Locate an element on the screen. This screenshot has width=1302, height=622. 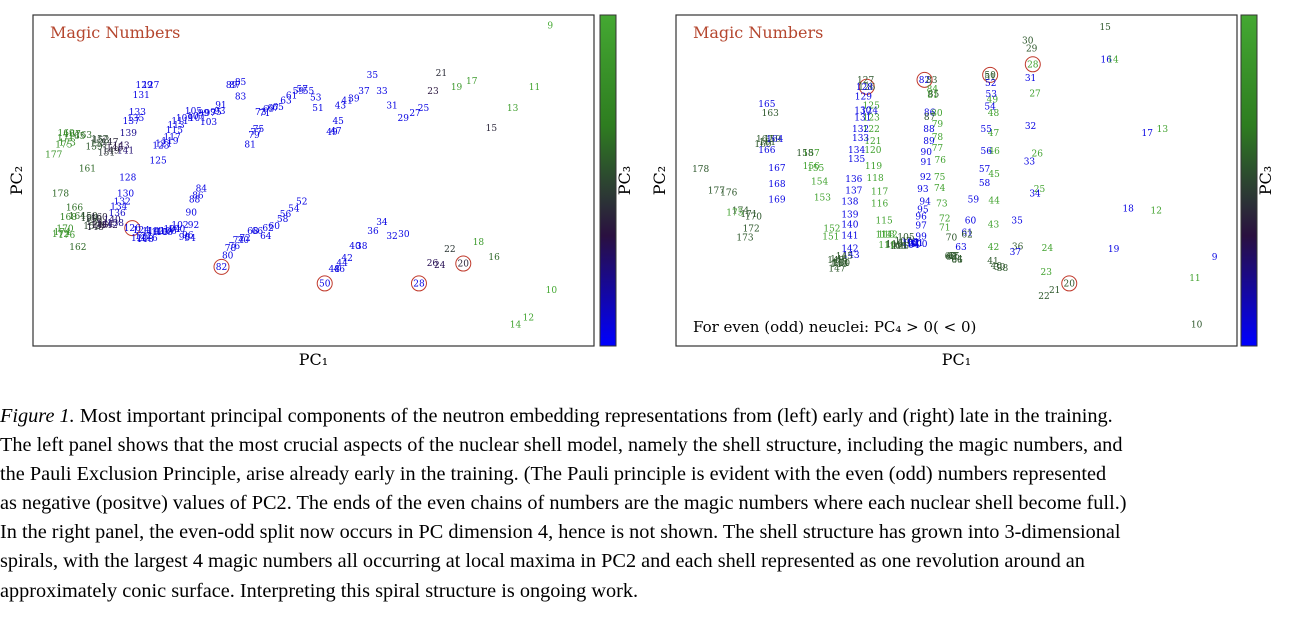
point-label-32: 32 is located at coordinates (1030, 127).